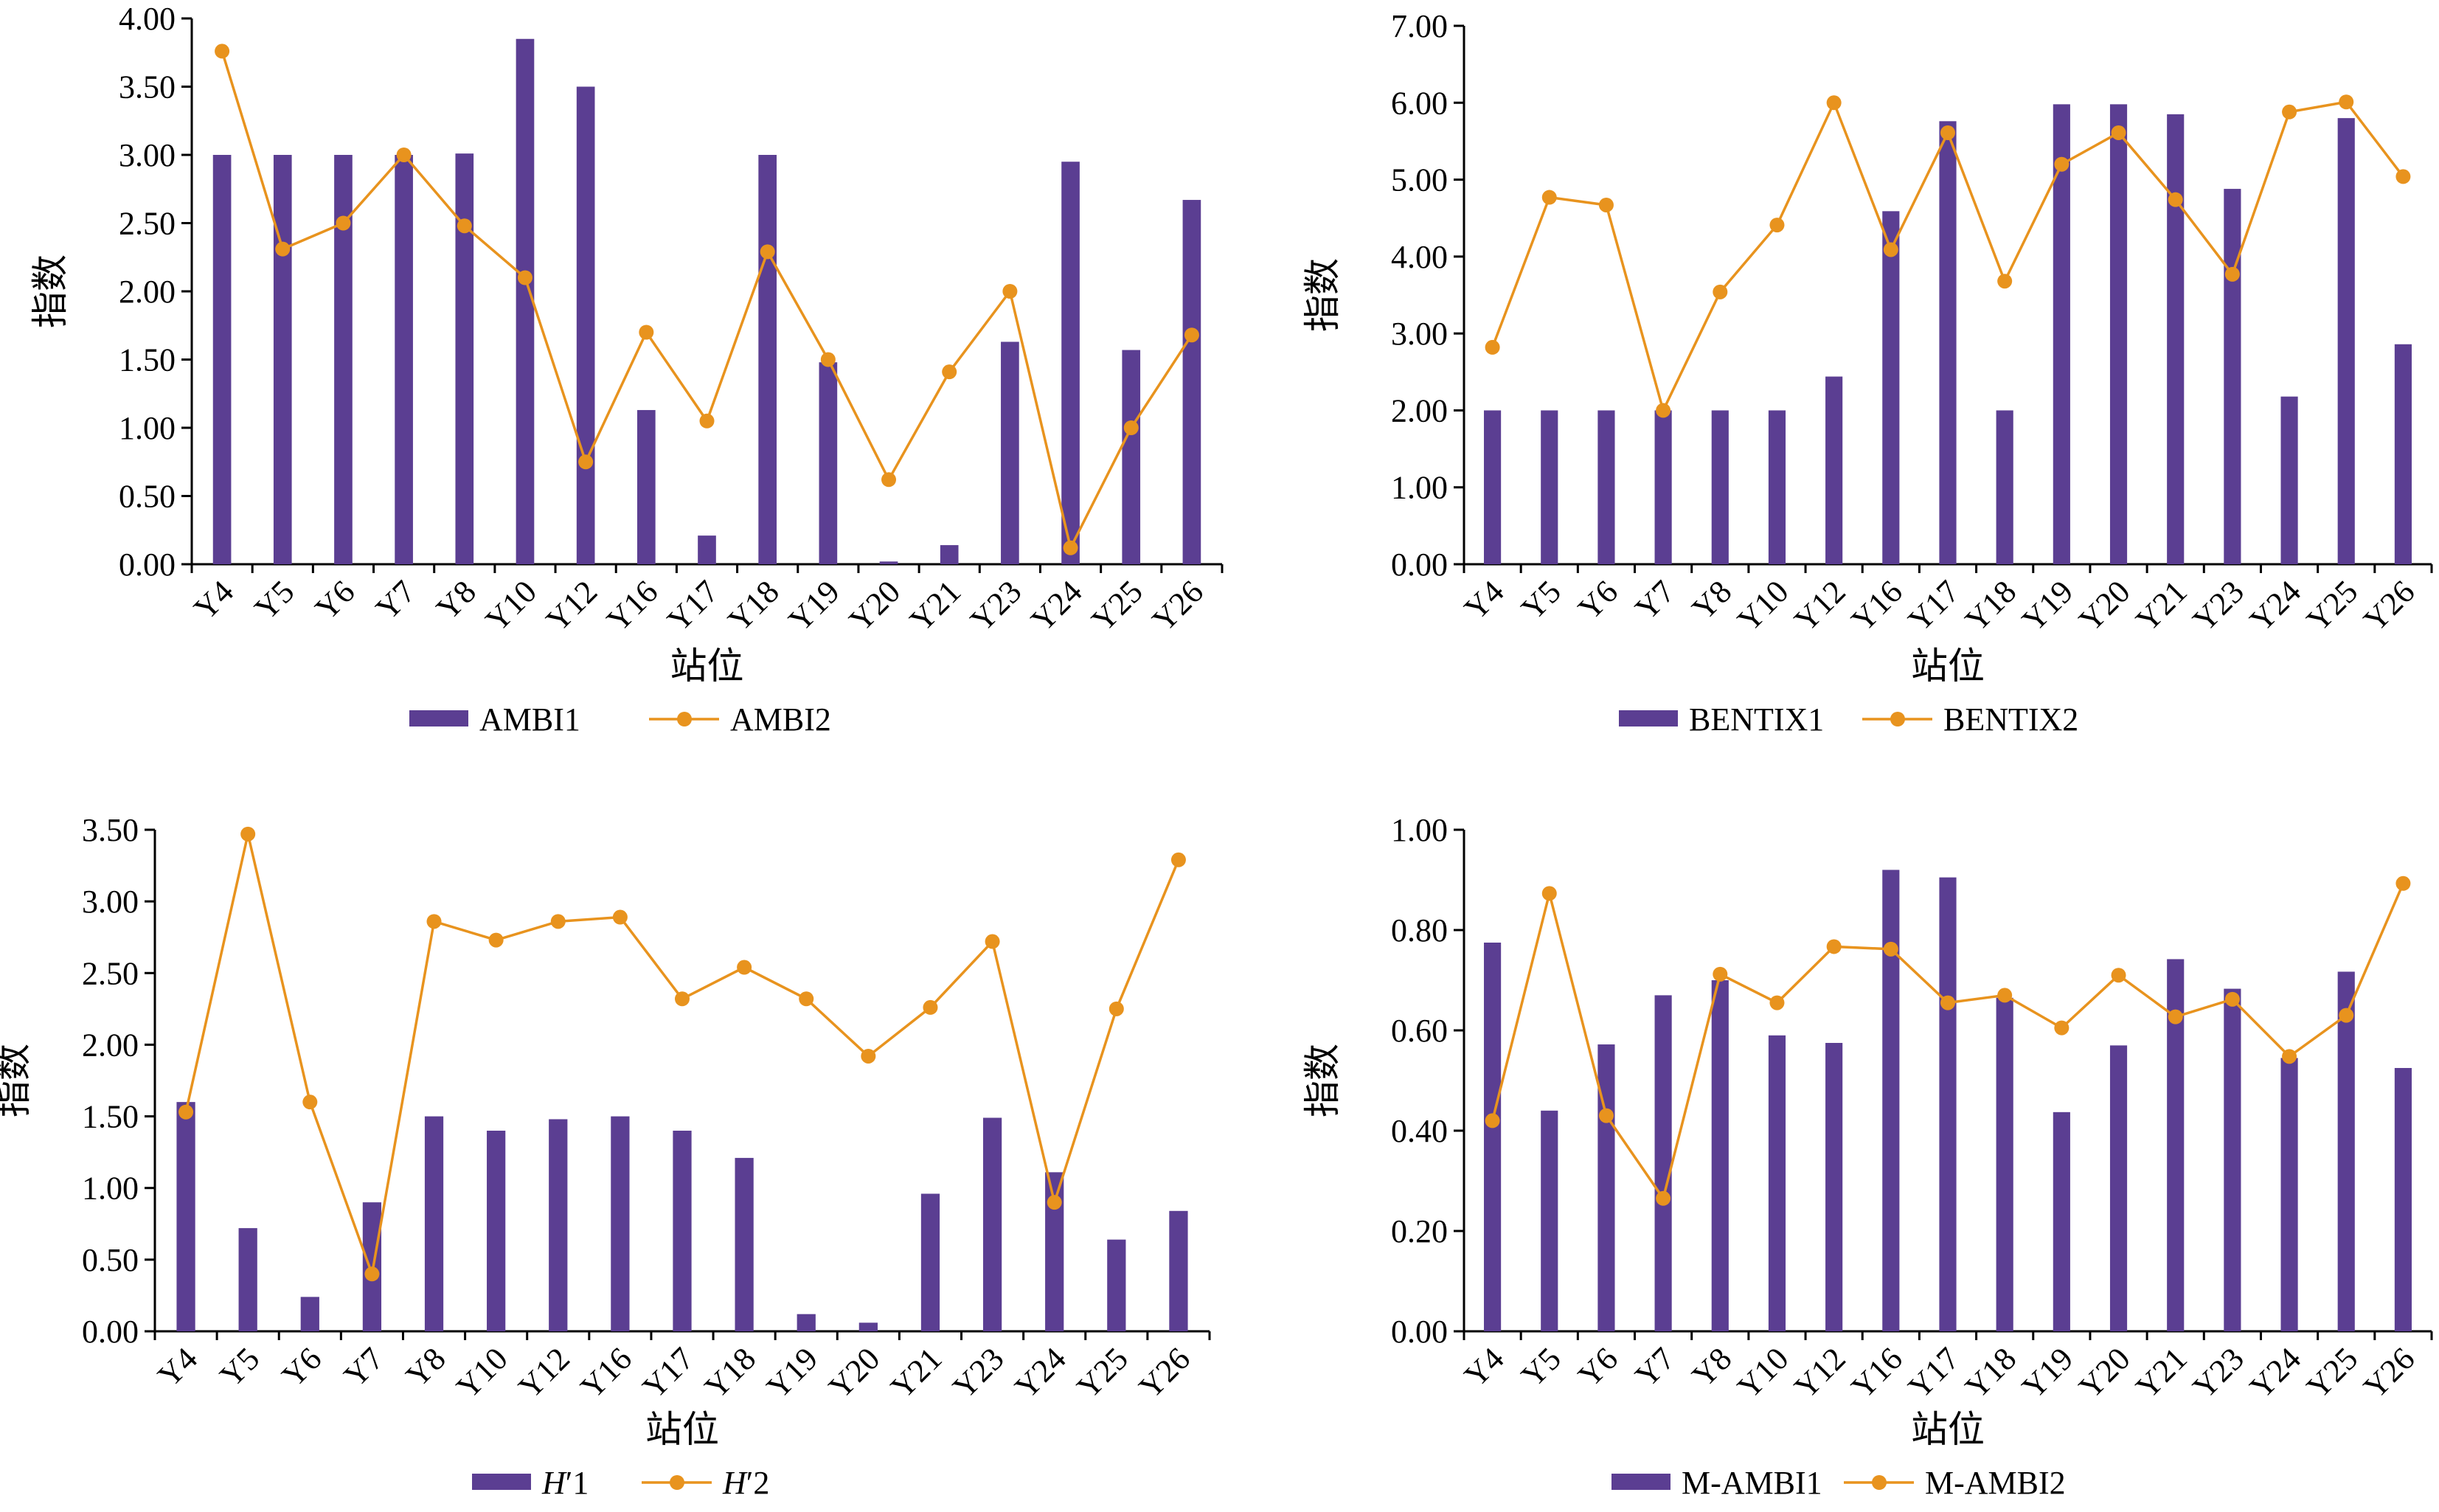  What do you see at coordinates (746, 1483) in the screenshot?
I see `legend-line-label: H′2` at bounding box center [746, 1483].